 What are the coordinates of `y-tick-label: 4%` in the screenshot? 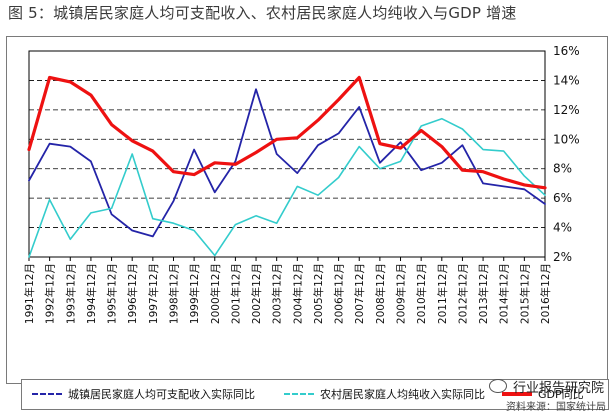 It's located at (562, 228).